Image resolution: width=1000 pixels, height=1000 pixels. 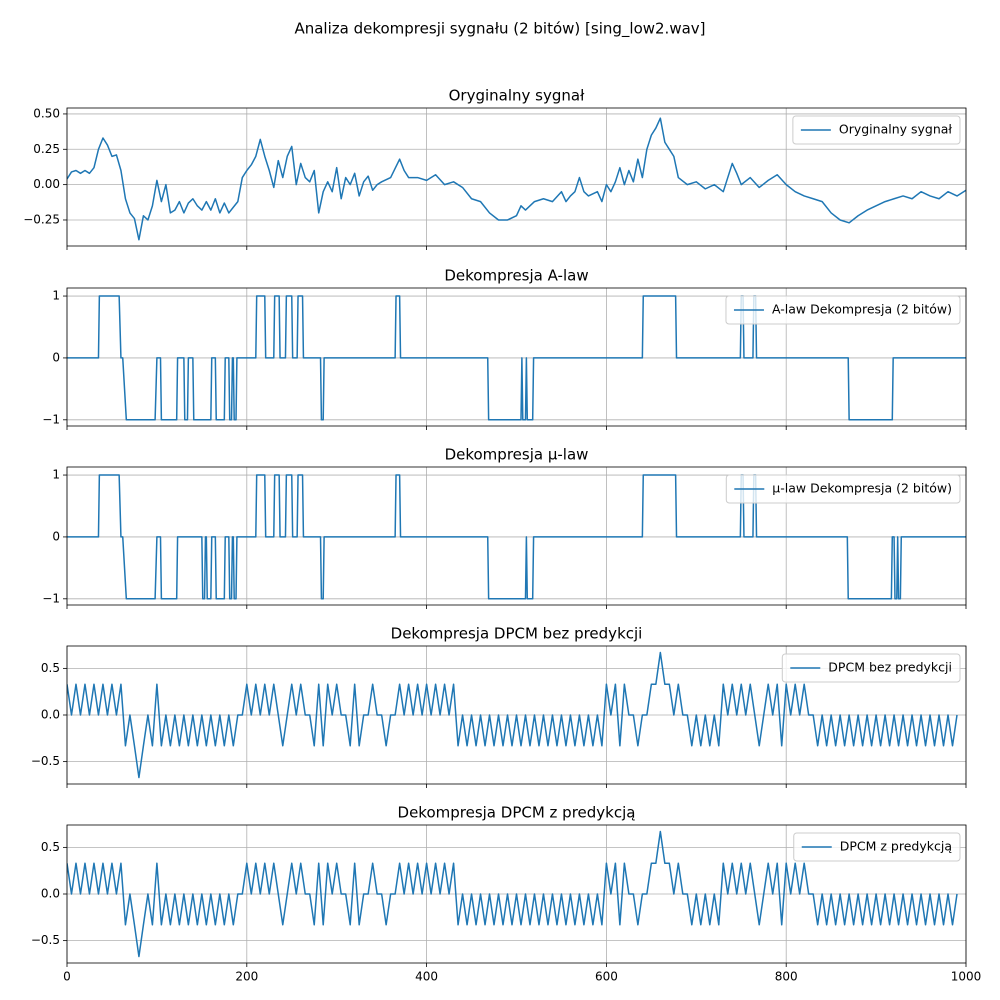 I want to click on x-tick-label: 400, so click(x=426, y=977).